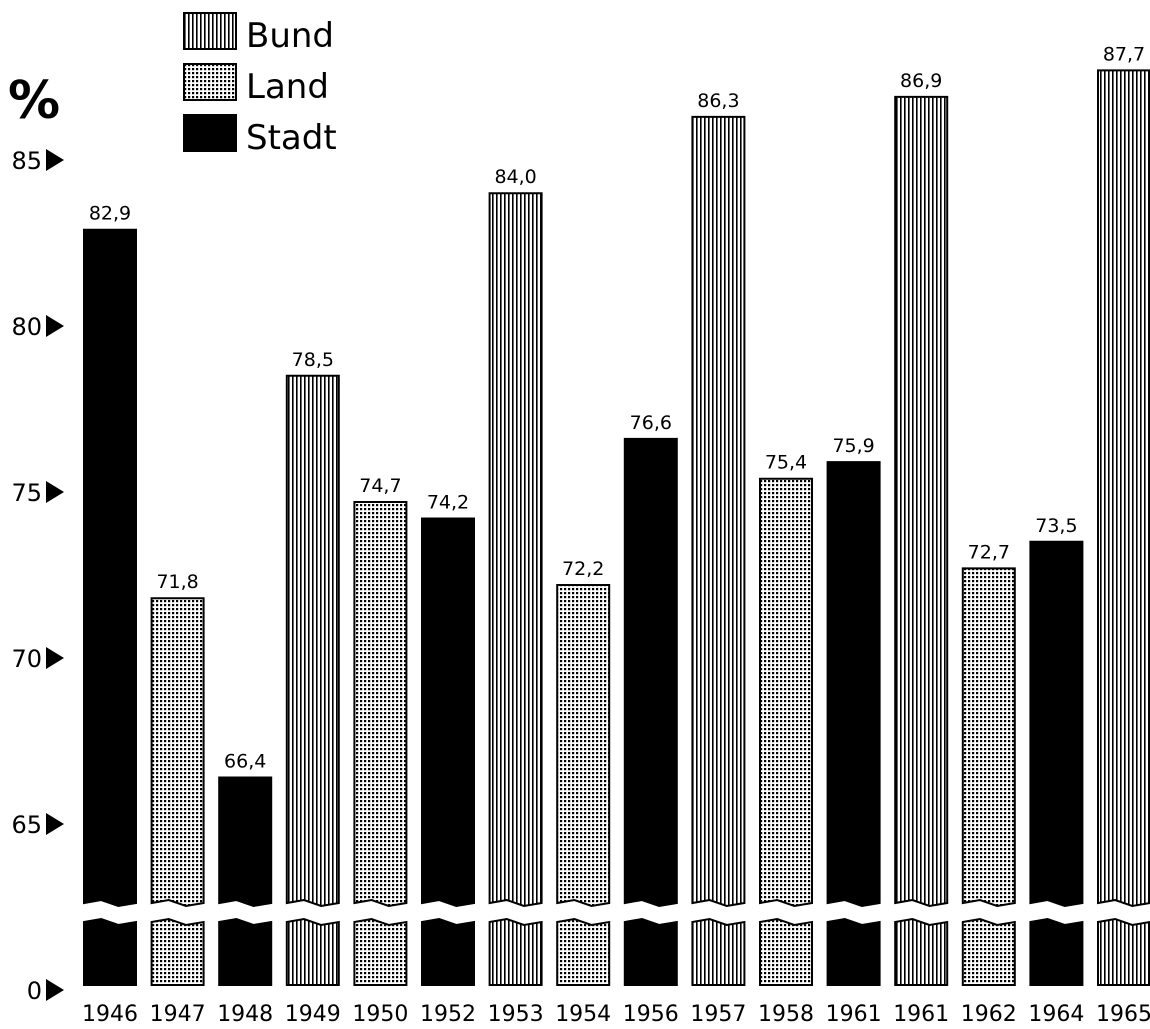 The image size is (1150, 1029). Describe the element at coordinates (380, 951) in the screenshot. I see `bar-stub-land-1950` at that location.